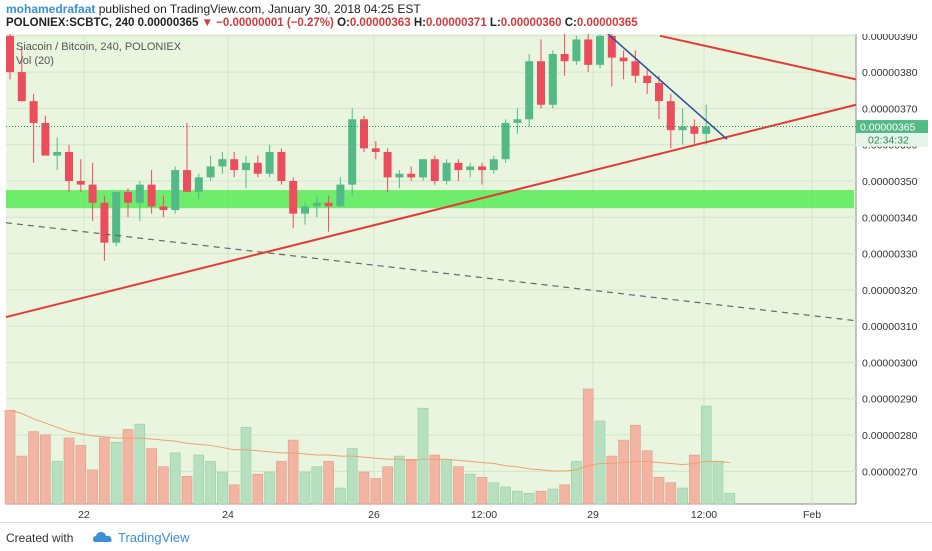  Describe the element at coordinates (228, 515) in the screenshot. I see `time-tick: 24` at that location.